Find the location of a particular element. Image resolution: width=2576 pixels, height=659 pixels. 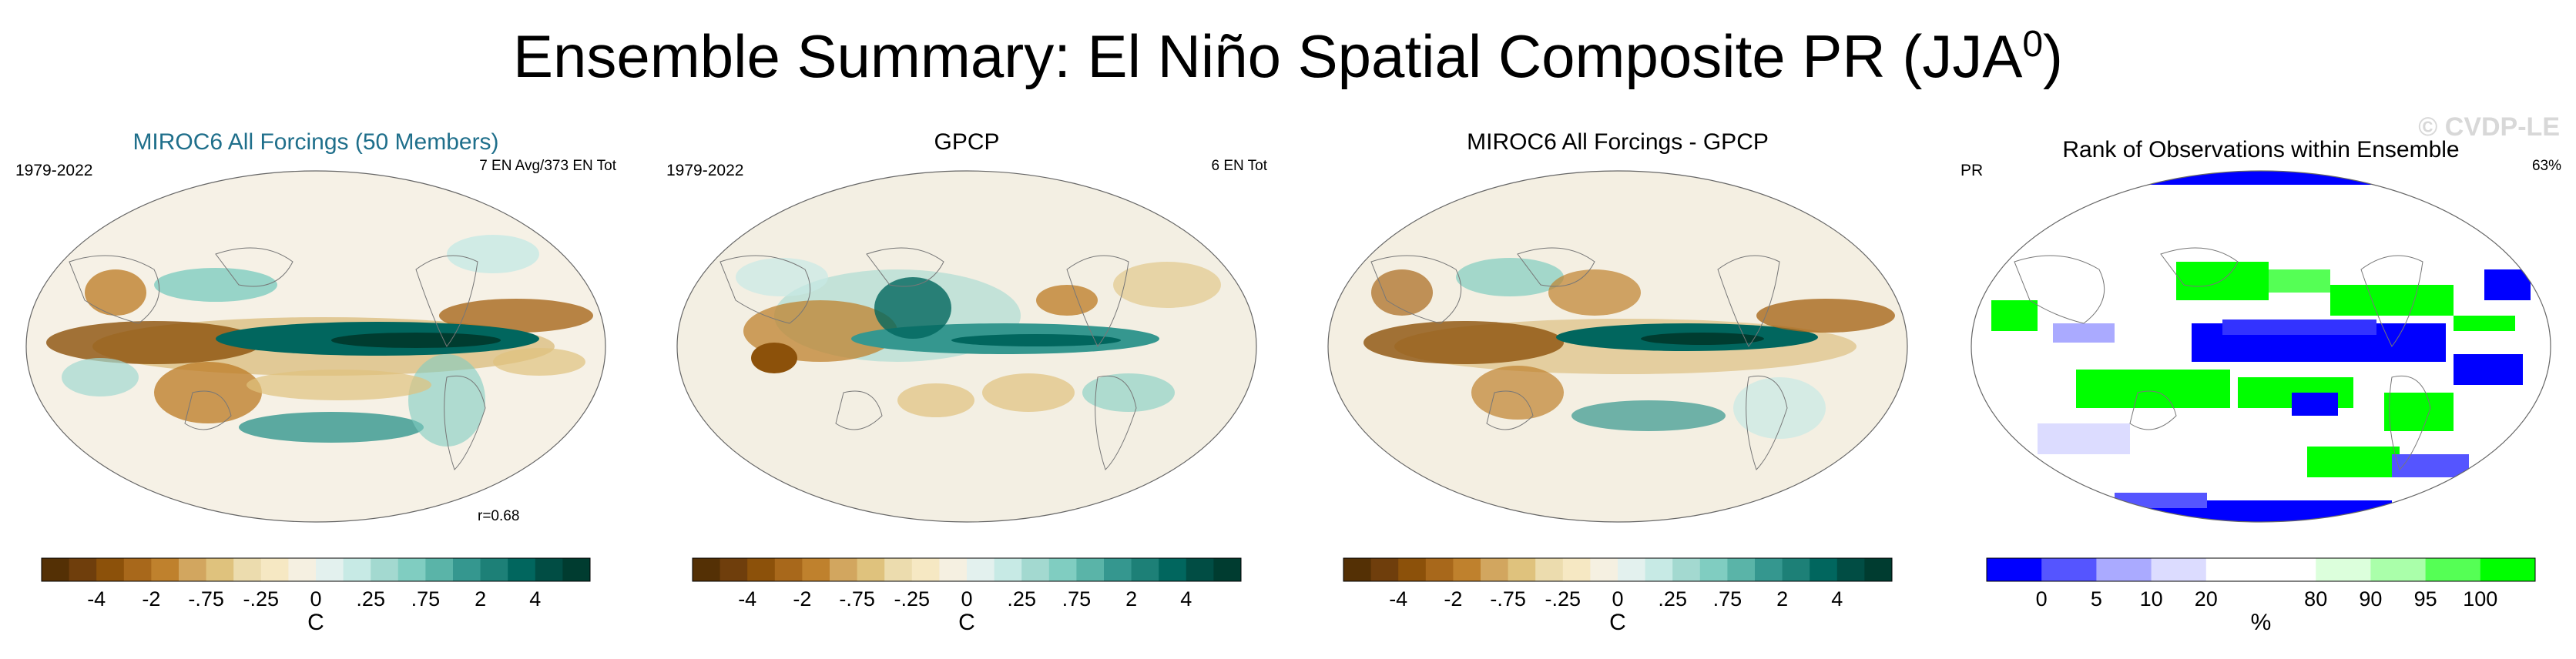

events-label: 6 EN Tot is located at coordinates (1239, 166).